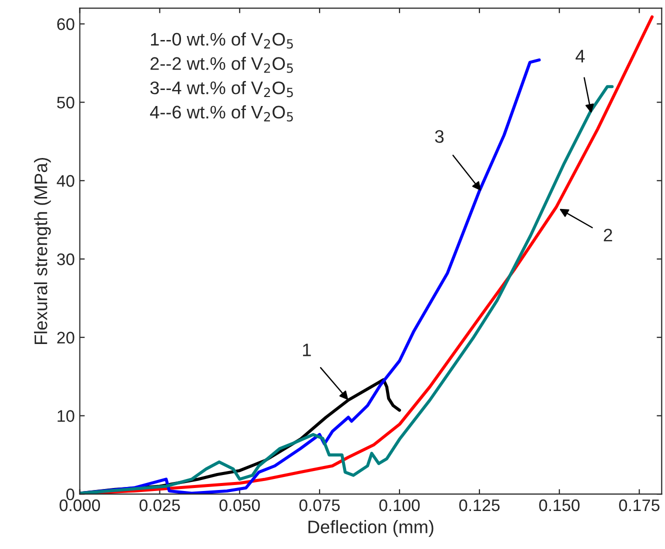 The width and height of the screenshot is (665, 549). Describe the element at coordinates (160, 505) in the screenshot. I see `x-tick-label: 0.025` at that location.